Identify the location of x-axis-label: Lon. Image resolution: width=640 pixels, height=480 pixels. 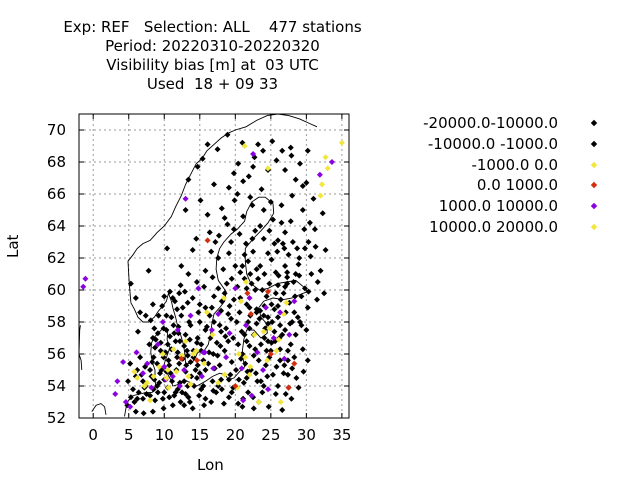
(210, 465).